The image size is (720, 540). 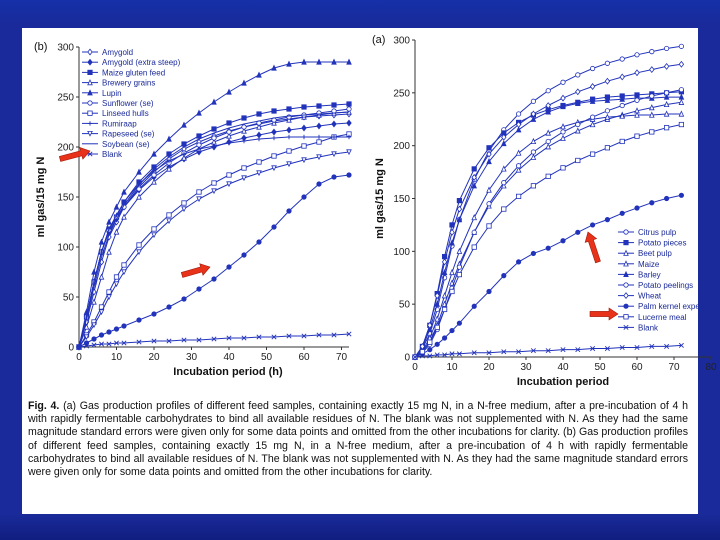 What do you see at coordinates (674, 306) in the screenshot?
I see `chart-a-legend-label-palm-kernel-expeller: Palm kernel expeller` at bounding box center [674, 306].